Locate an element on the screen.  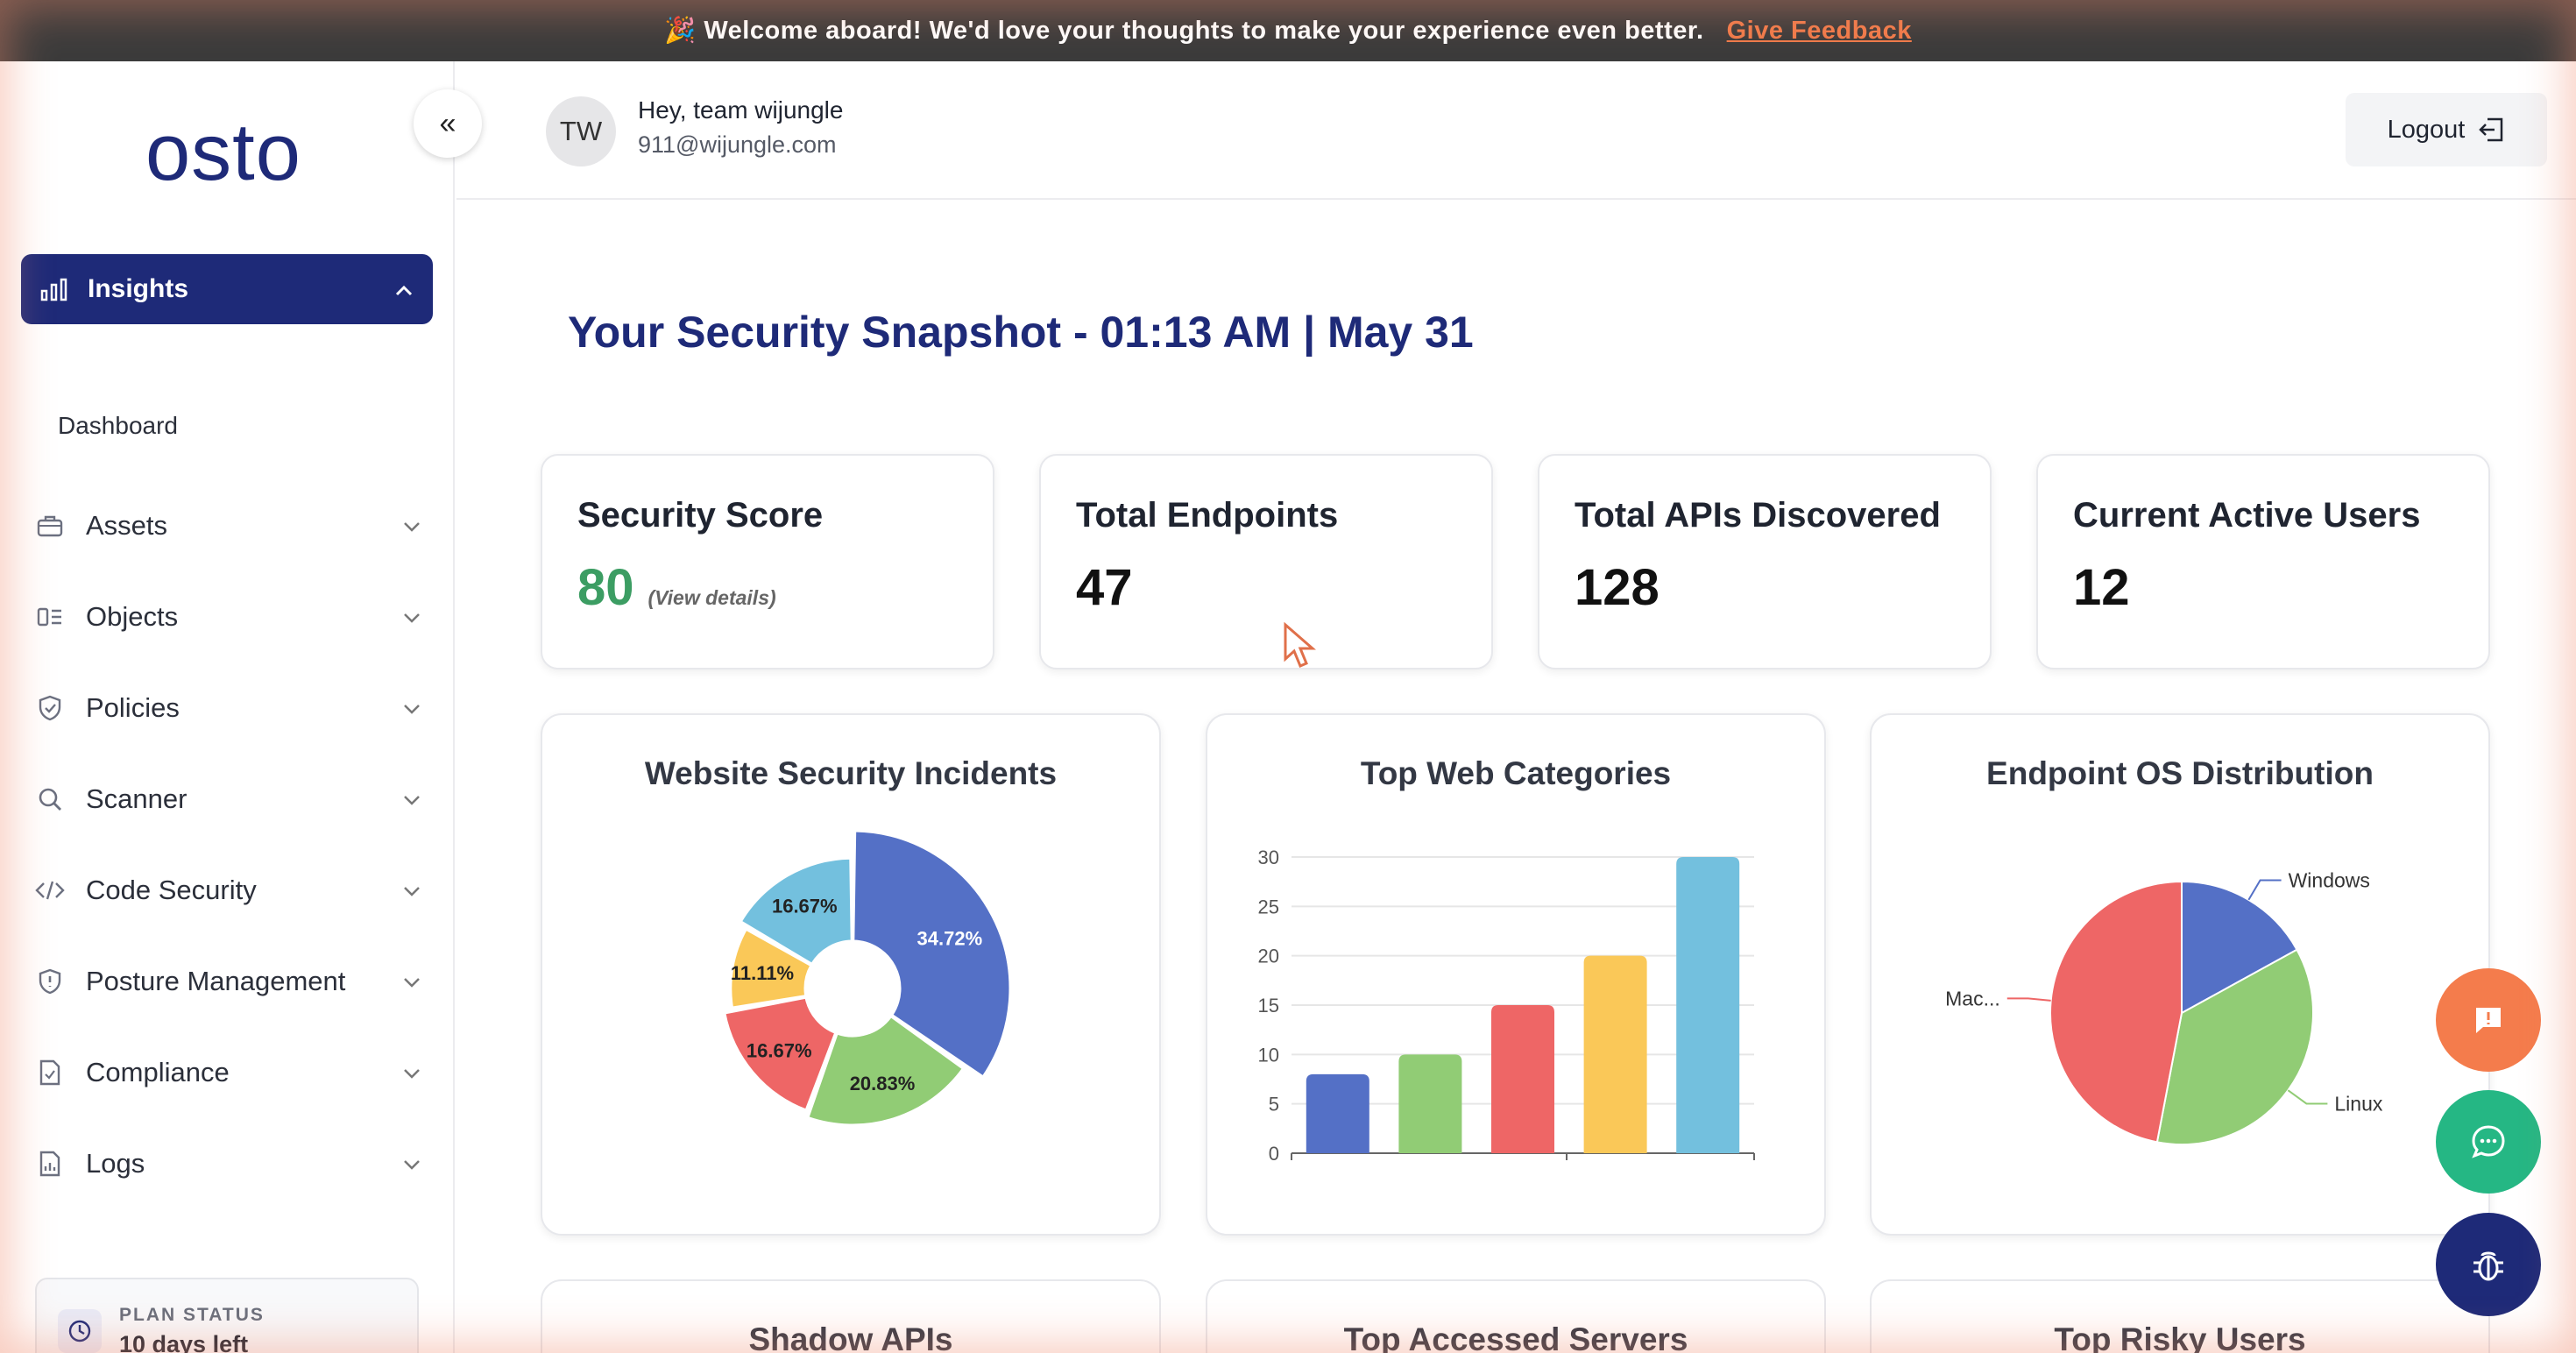
pie-label: Linux is located at coordinates (2358, 1103).